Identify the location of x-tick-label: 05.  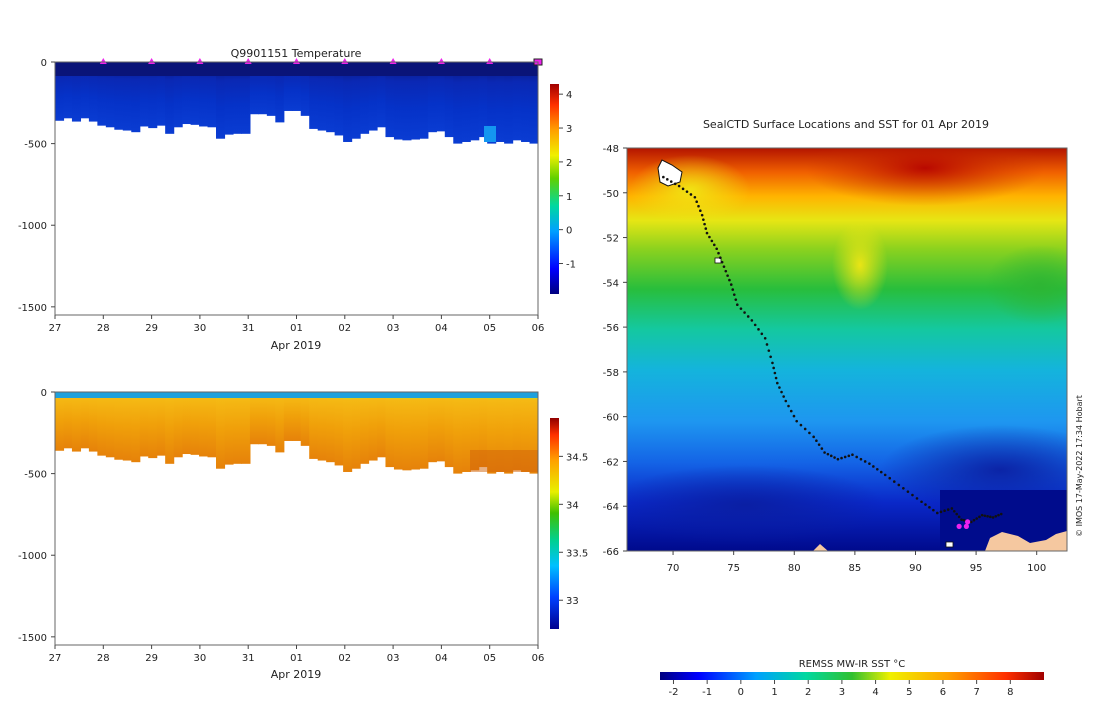
(489, 328).